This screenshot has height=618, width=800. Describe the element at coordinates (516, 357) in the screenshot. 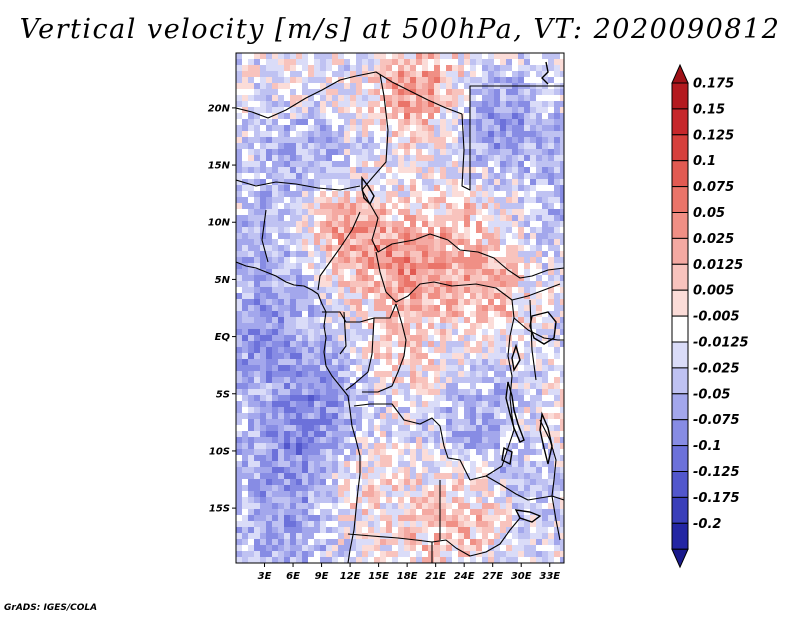

I see `lake-albert` at that location.